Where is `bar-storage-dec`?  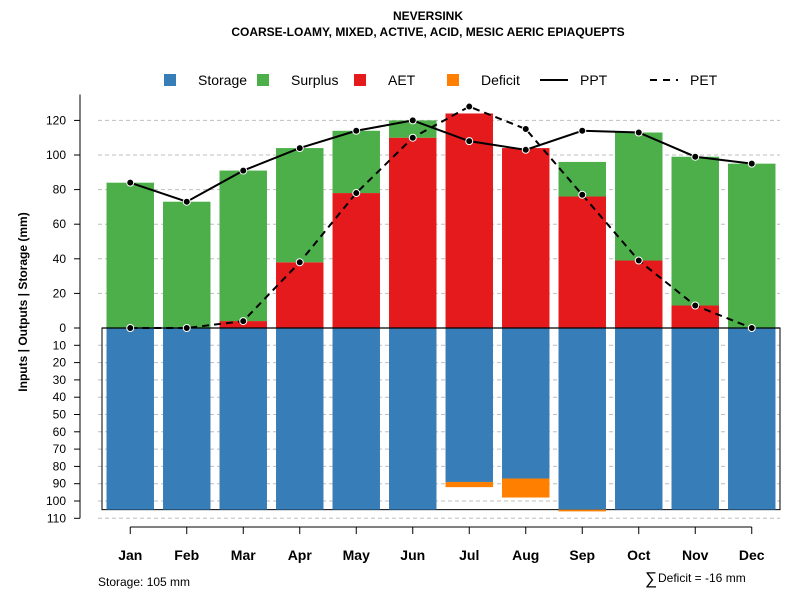
bar-storage-dec is located at coordinates (752, 419).